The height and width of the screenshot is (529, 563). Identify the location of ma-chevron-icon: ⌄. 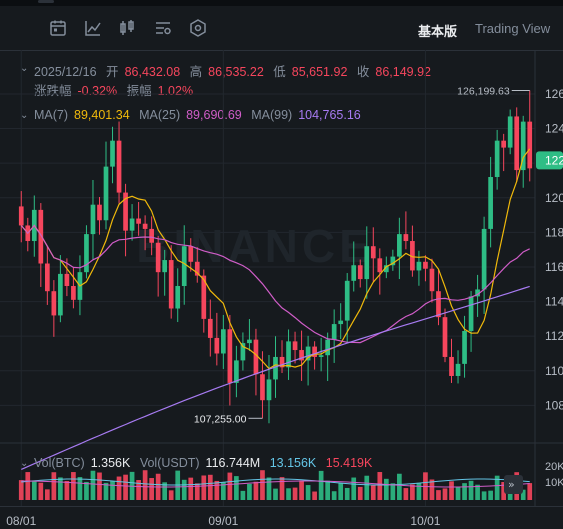
(24, 115).